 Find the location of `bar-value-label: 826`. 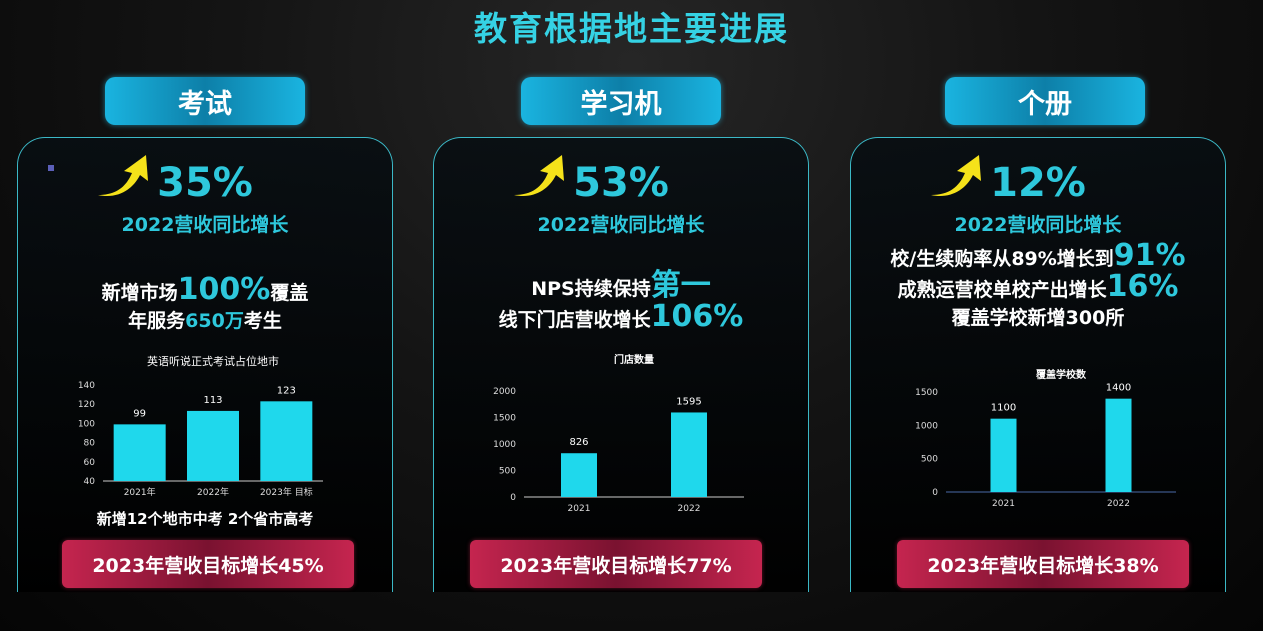

bar-value-label: 826 is located at coordinates (578, 442).